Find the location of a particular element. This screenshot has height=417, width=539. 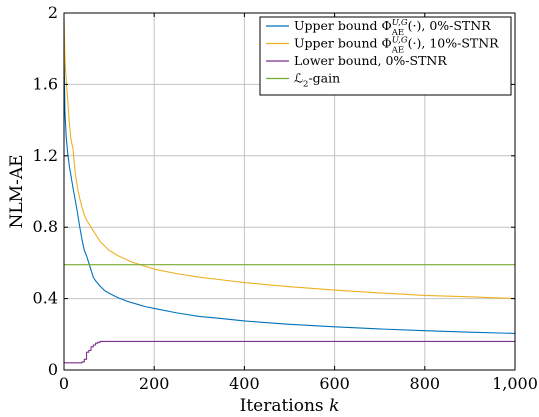

legend-label-post-upper-10: (·), 10%-STNR is located at coordinates (454, 43).